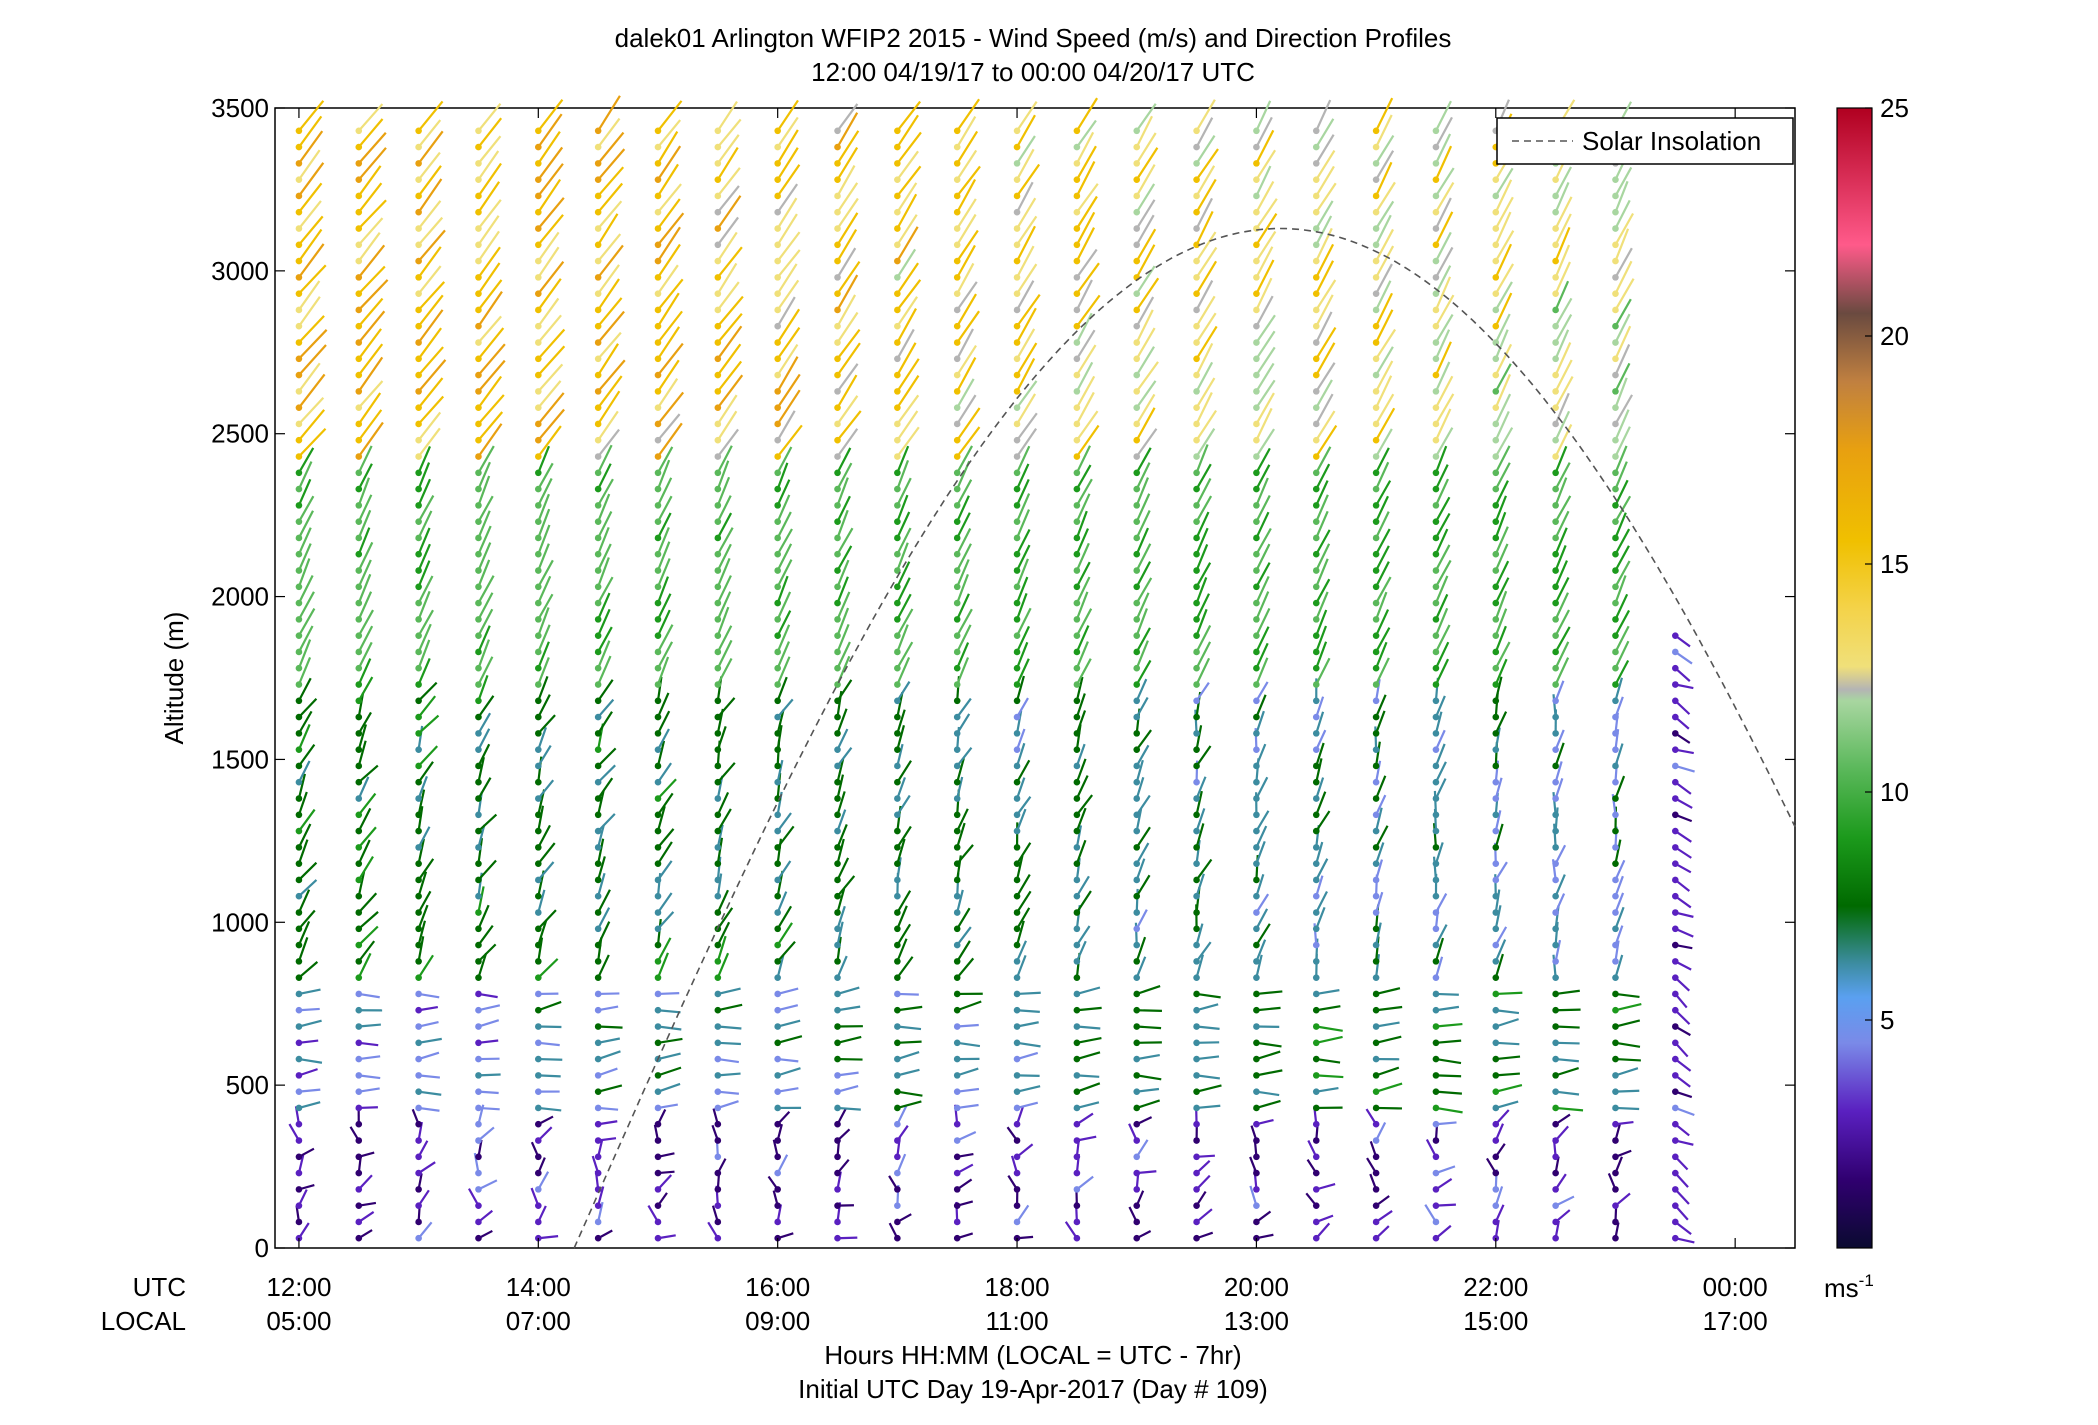 Image resolution: width=2098 pixels, height=1425 pixels. I want to click on y-tick-label: 3000, so click(240, 271).